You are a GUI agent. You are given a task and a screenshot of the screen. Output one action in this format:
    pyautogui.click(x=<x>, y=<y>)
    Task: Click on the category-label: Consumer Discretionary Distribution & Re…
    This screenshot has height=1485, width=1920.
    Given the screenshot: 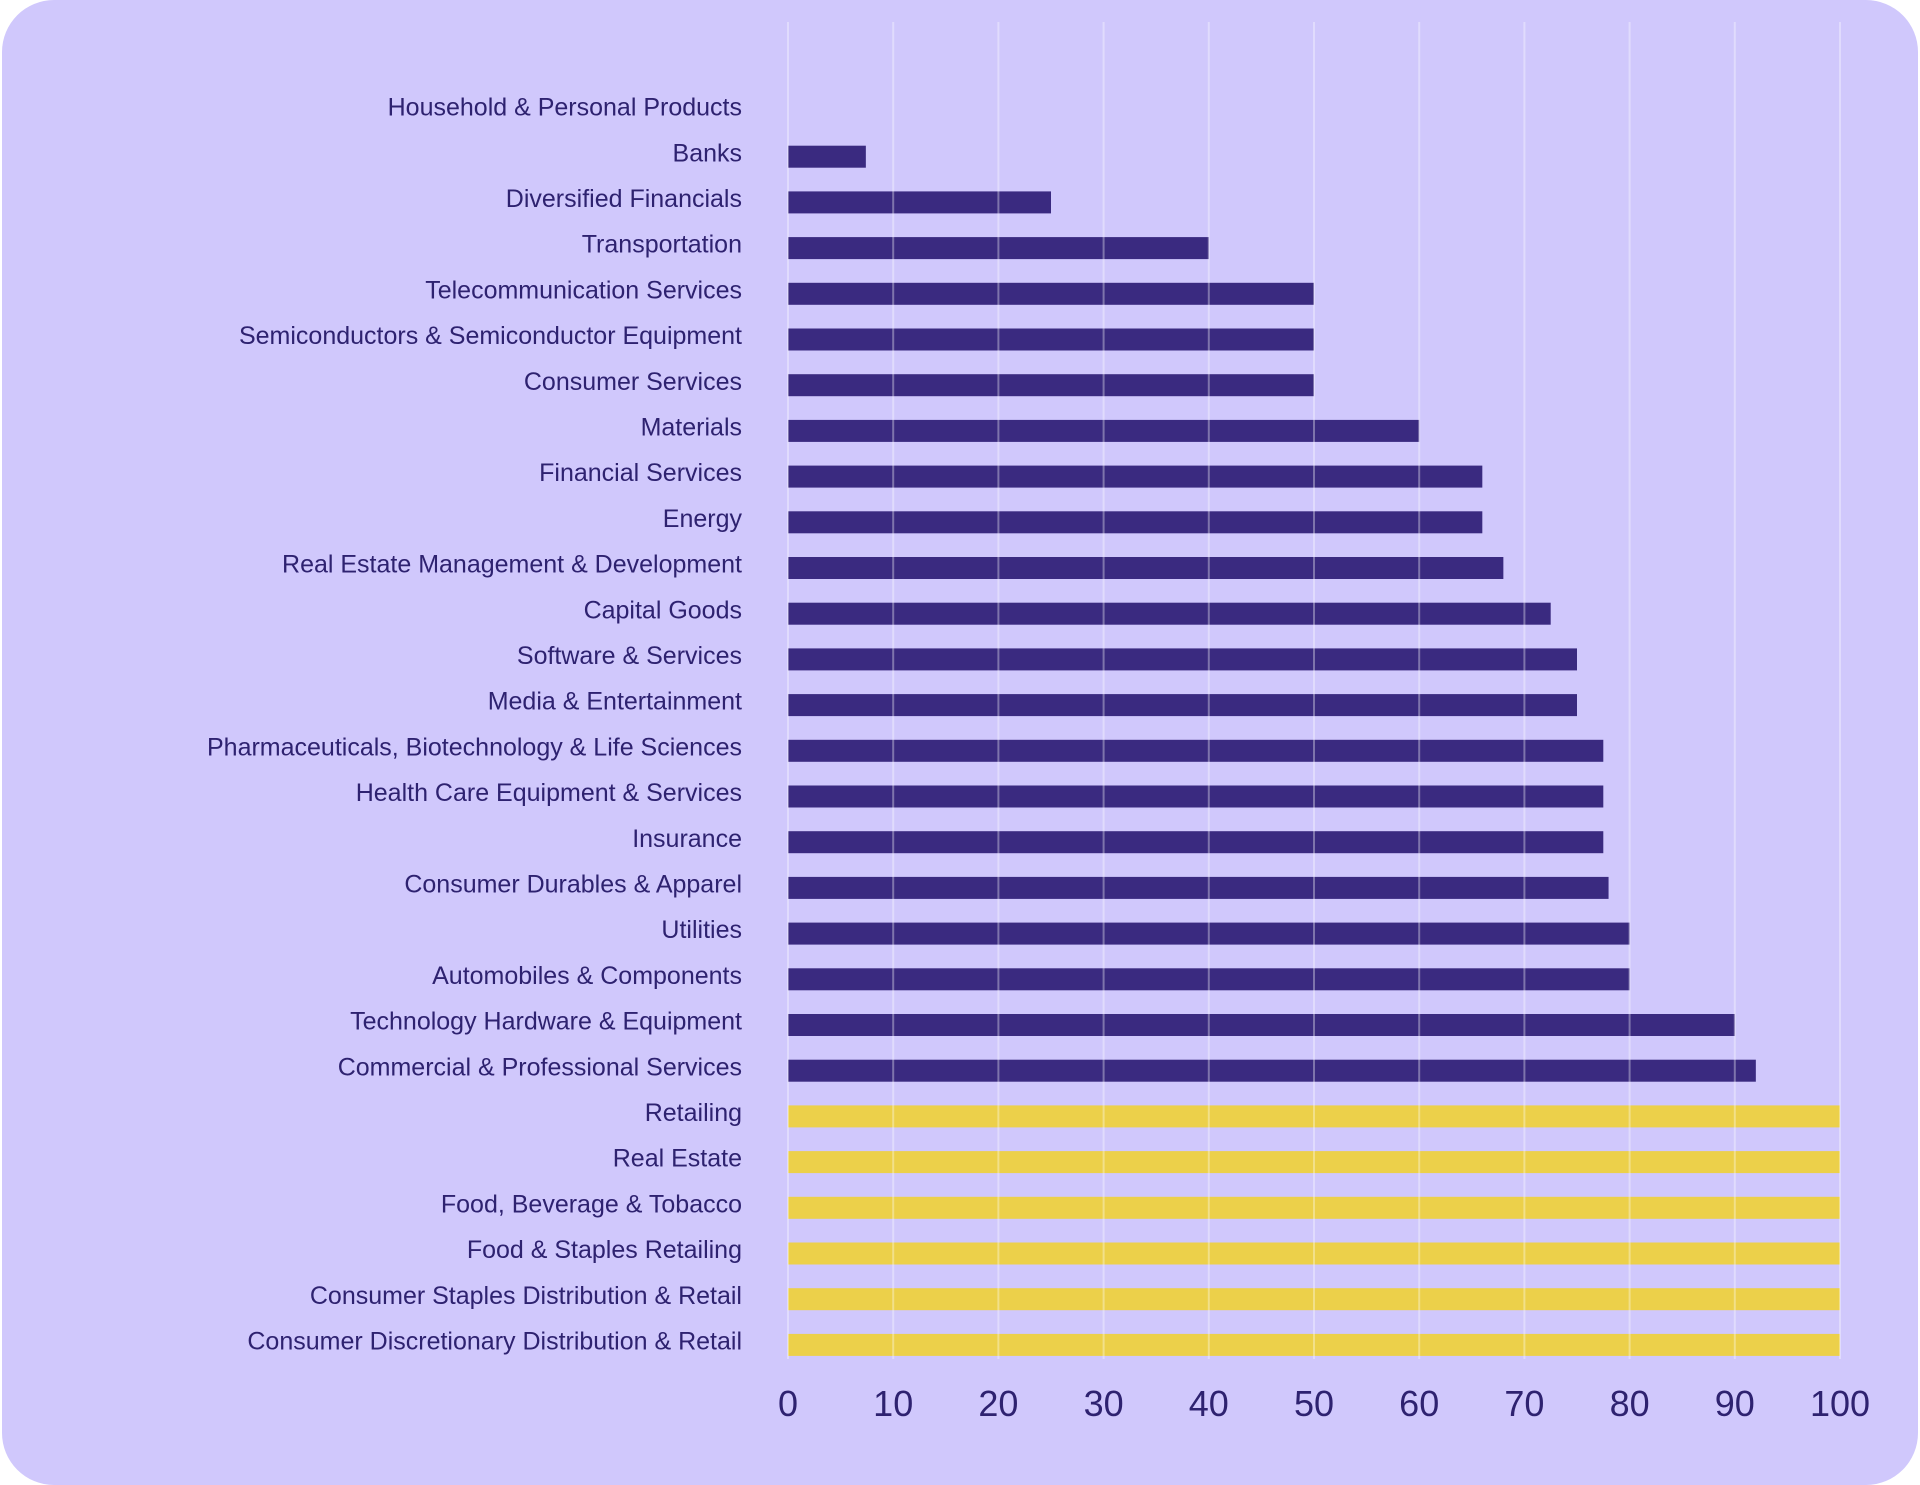 What is the action you would take?
    pyautogui.click(x=494, y=1342)
    